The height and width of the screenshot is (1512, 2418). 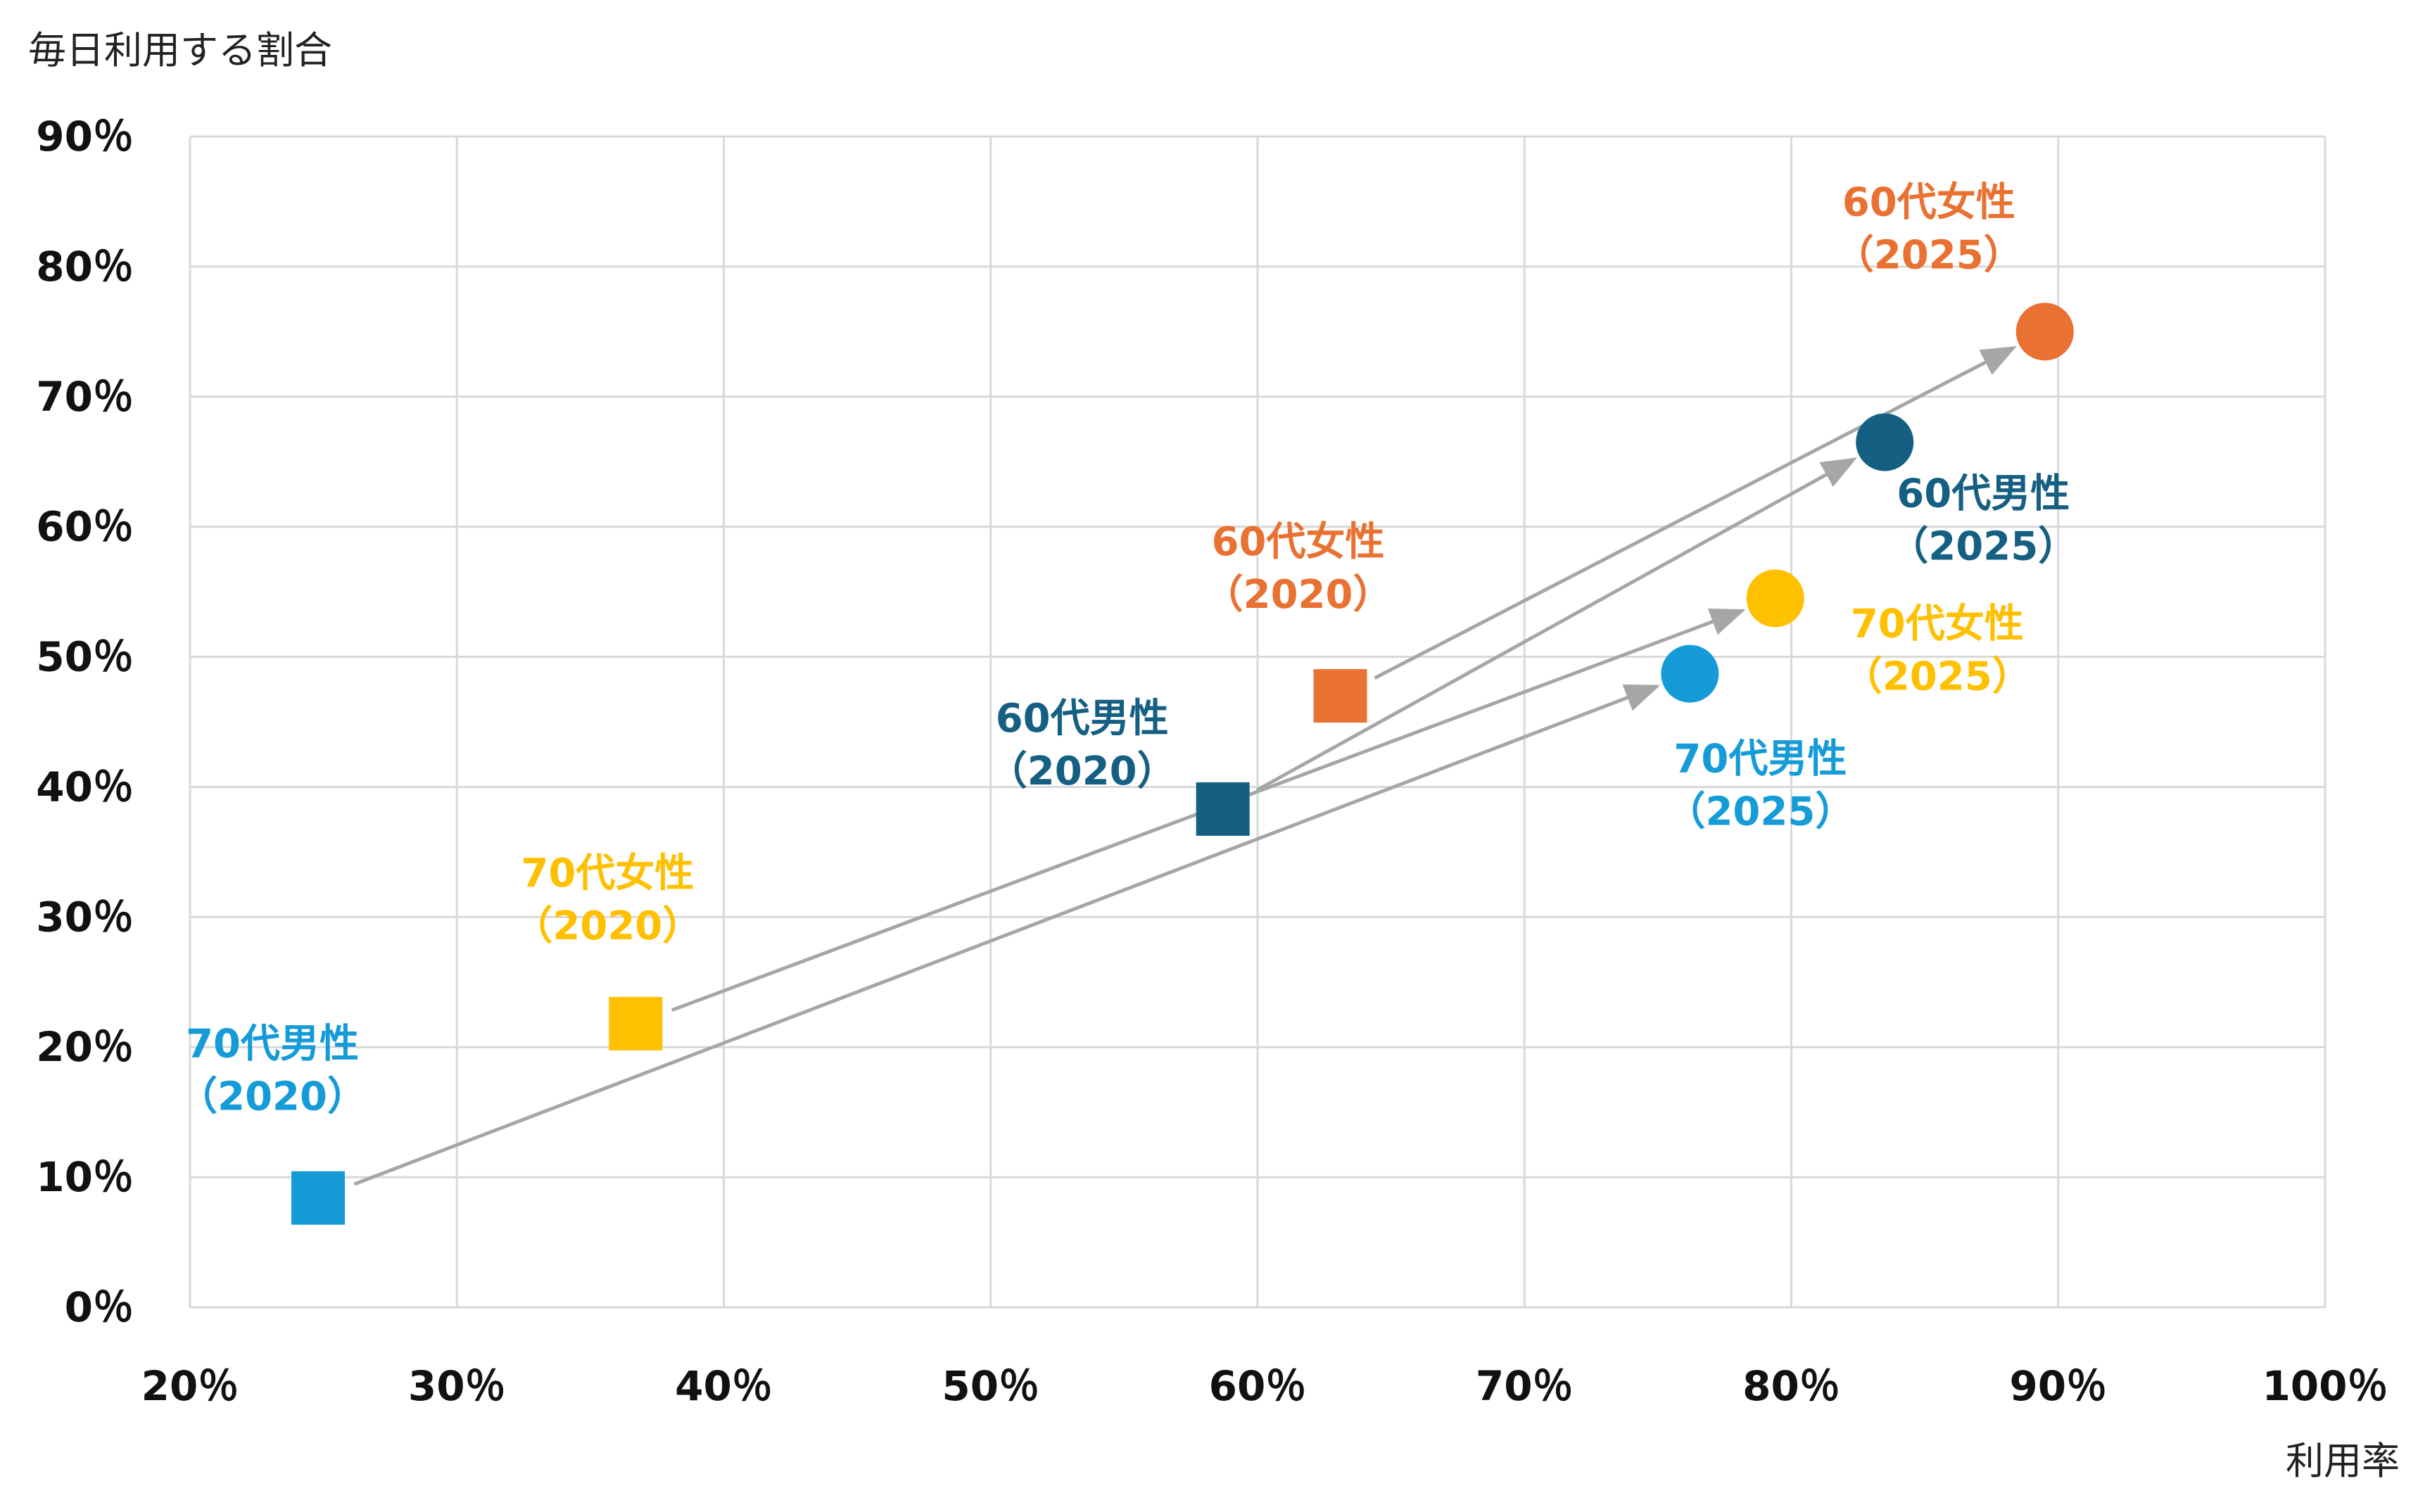 What do you see at coordinates (2325, 1386) in the screenshot?
I see `x-tick-label: 100％` at bounding box center [2325, 1386].